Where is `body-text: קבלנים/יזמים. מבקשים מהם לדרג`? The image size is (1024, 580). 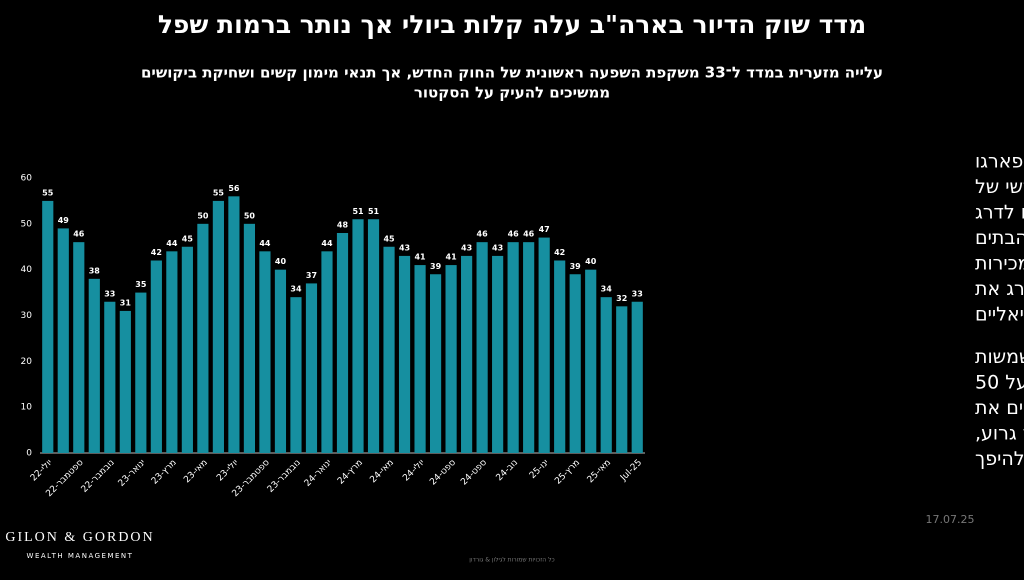
body-text: קבלנים/יזמים. מבקשים מהם לדרג is located at coordinates (999, 213).